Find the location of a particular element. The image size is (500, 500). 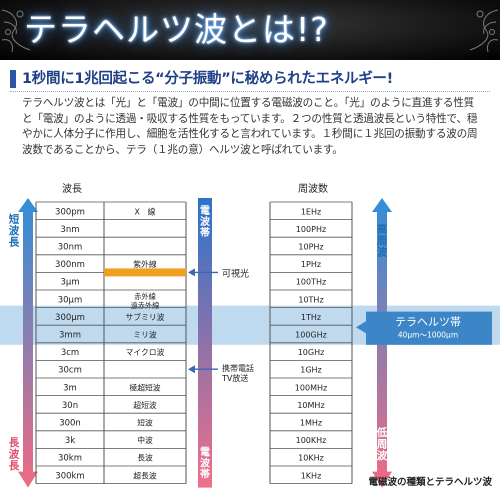

frequency-cell: 100MHz is located at coordinates (311, 387).